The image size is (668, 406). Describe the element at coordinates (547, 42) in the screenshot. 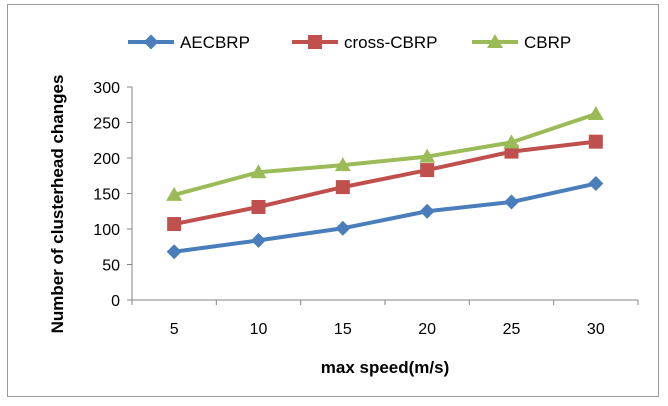

I see `legend-label: CBRP` at that location.